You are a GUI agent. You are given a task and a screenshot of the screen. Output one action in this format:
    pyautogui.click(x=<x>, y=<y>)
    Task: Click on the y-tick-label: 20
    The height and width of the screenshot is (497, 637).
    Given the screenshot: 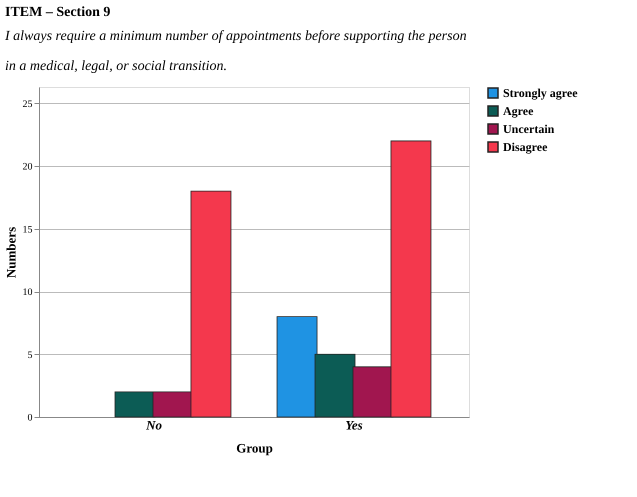 What is the action you would take?
    pyautogui.click(x=27, y=167)
    